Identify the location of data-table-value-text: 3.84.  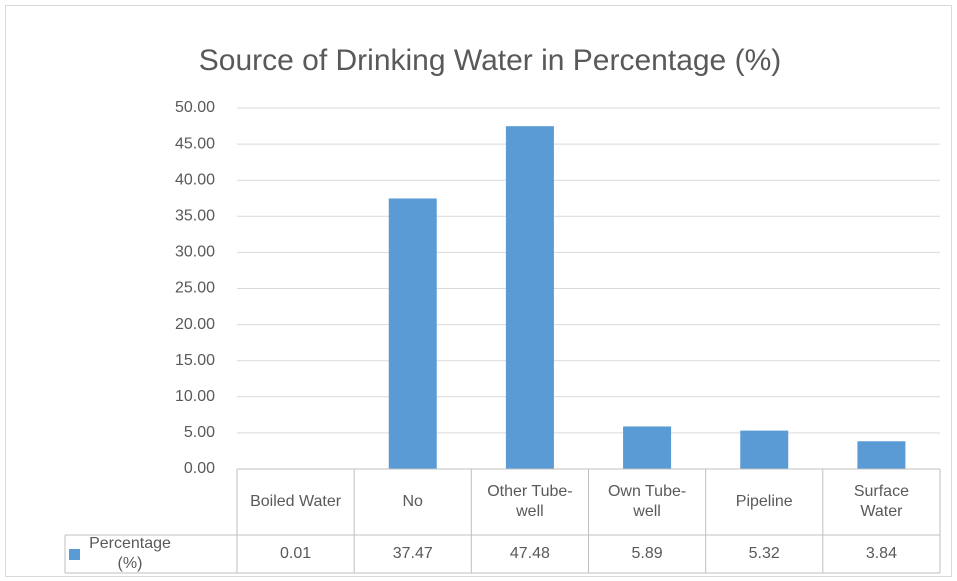
(881, 553).